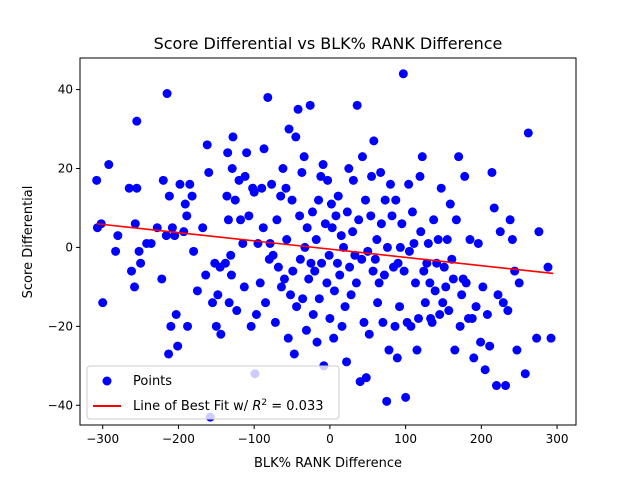  I want to click on trendline-layer, so click(325, 248).